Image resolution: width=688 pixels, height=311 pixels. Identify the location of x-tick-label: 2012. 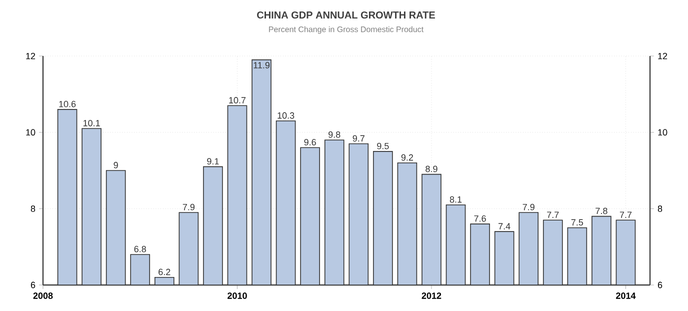
(432, 295).